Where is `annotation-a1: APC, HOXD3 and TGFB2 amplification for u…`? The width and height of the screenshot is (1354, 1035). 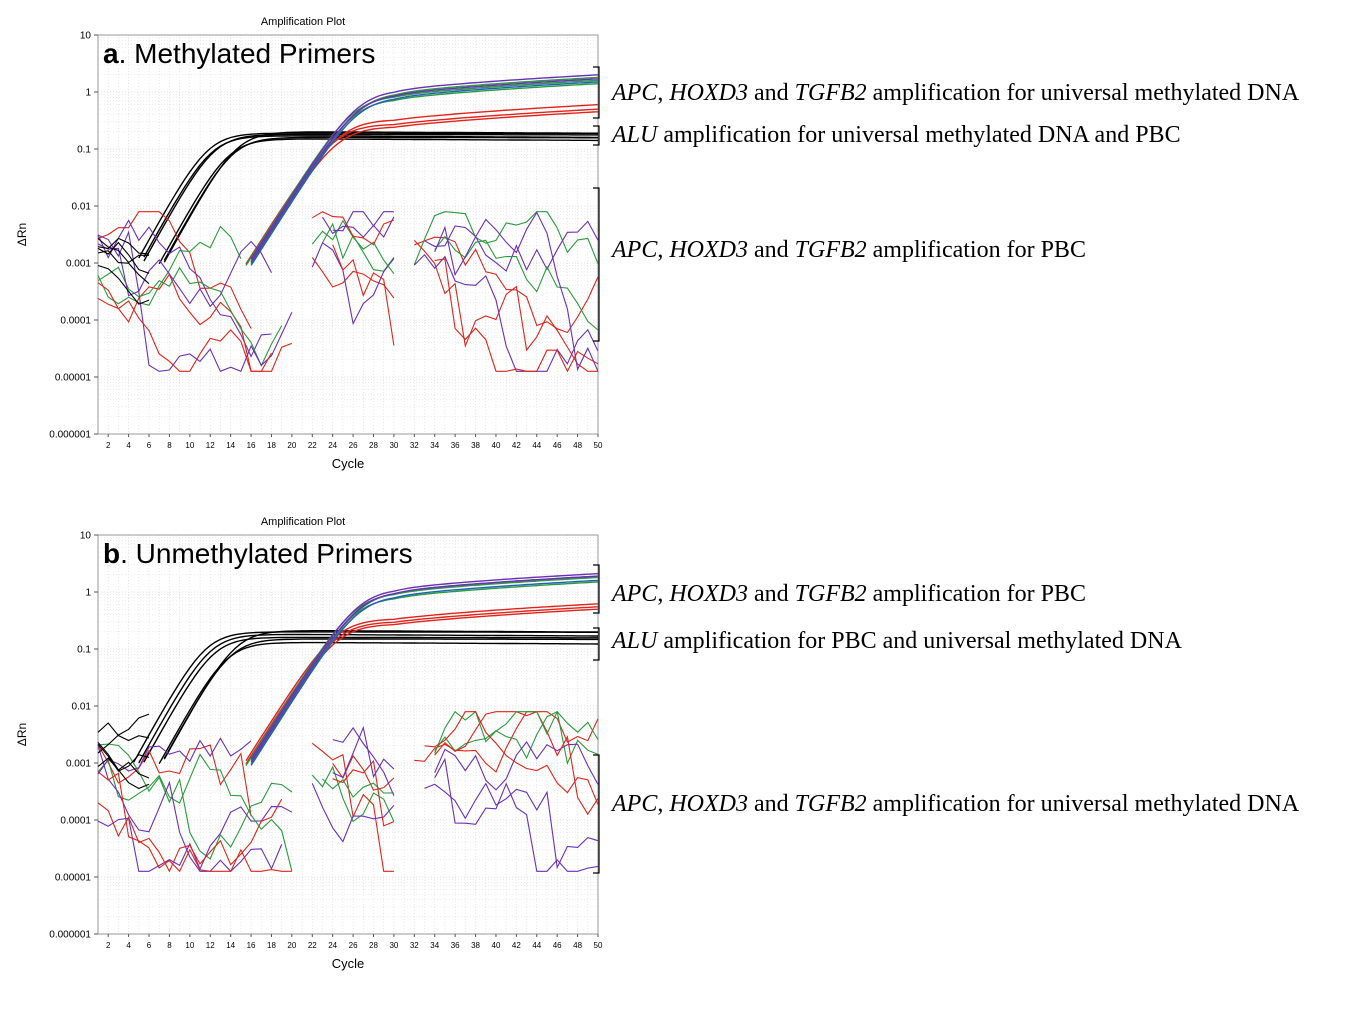
annotation-a1: APC, HOXD3 and TGFB2 amplification for u… is located at coordinates (956, 93).